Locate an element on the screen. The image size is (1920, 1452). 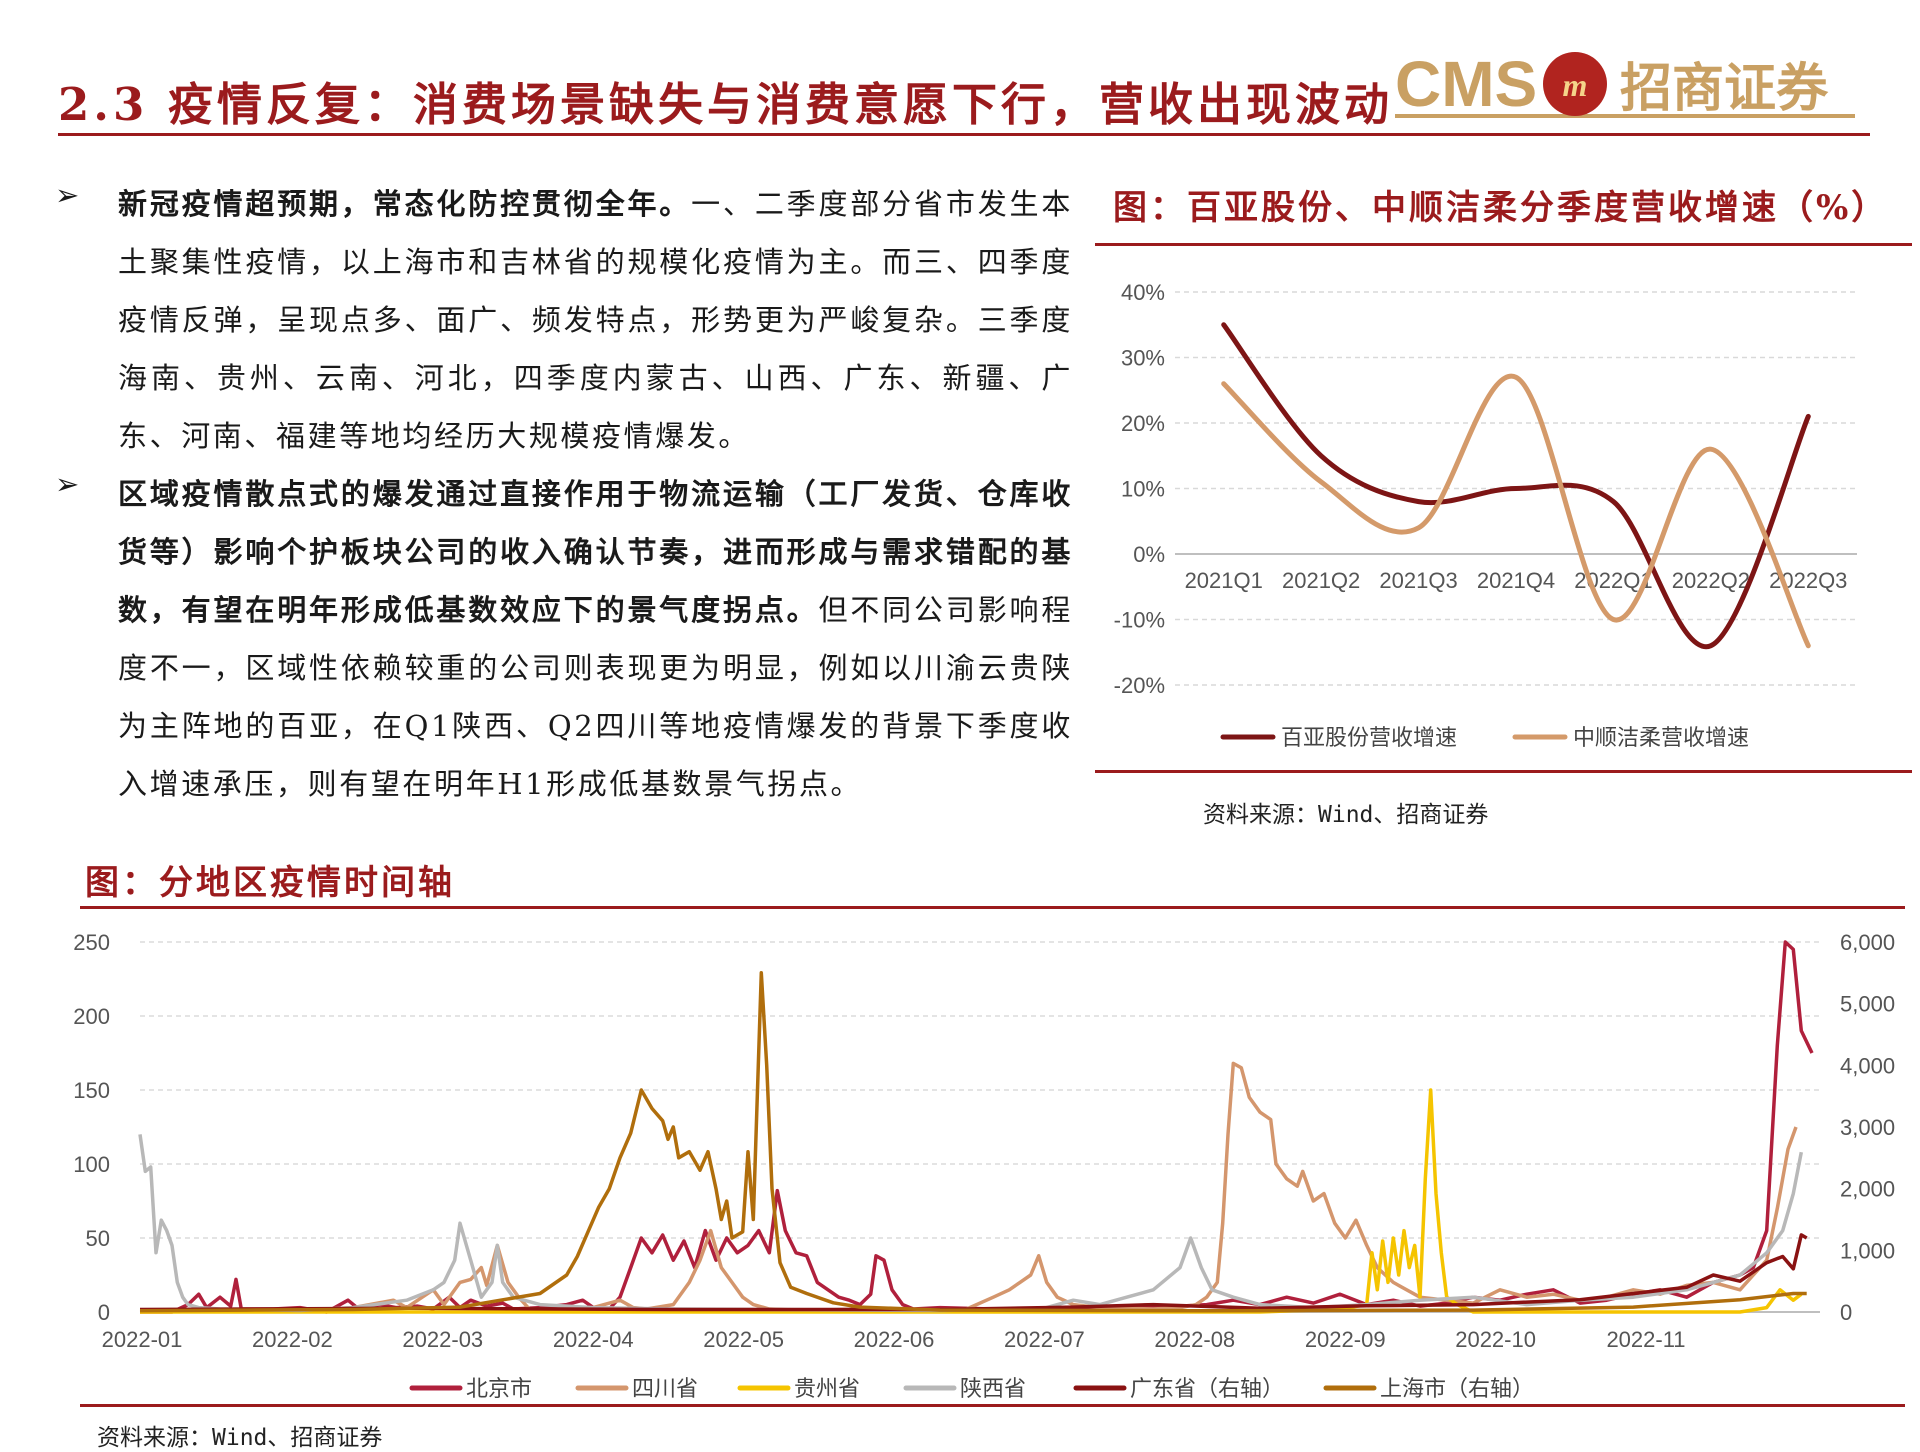
logo-emblem-icon is located at coordinates (1575, 84).